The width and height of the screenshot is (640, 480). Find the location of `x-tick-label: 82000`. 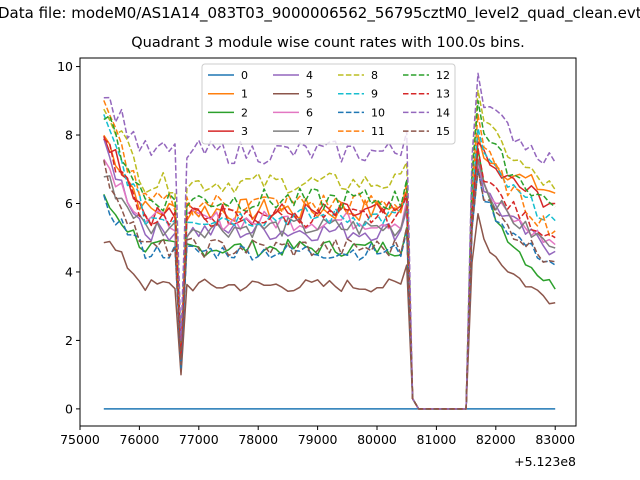

x-tick-label: 82000 is located at coordinates (496, 439).